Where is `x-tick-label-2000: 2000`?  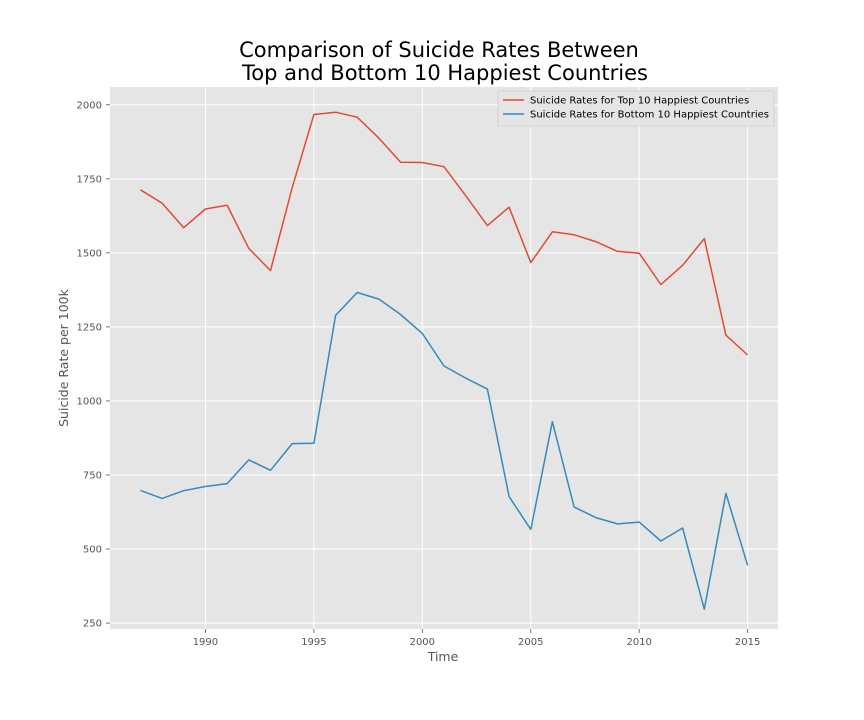
x-tick-label-2000: 2000 is located at coordinates (422, 642).